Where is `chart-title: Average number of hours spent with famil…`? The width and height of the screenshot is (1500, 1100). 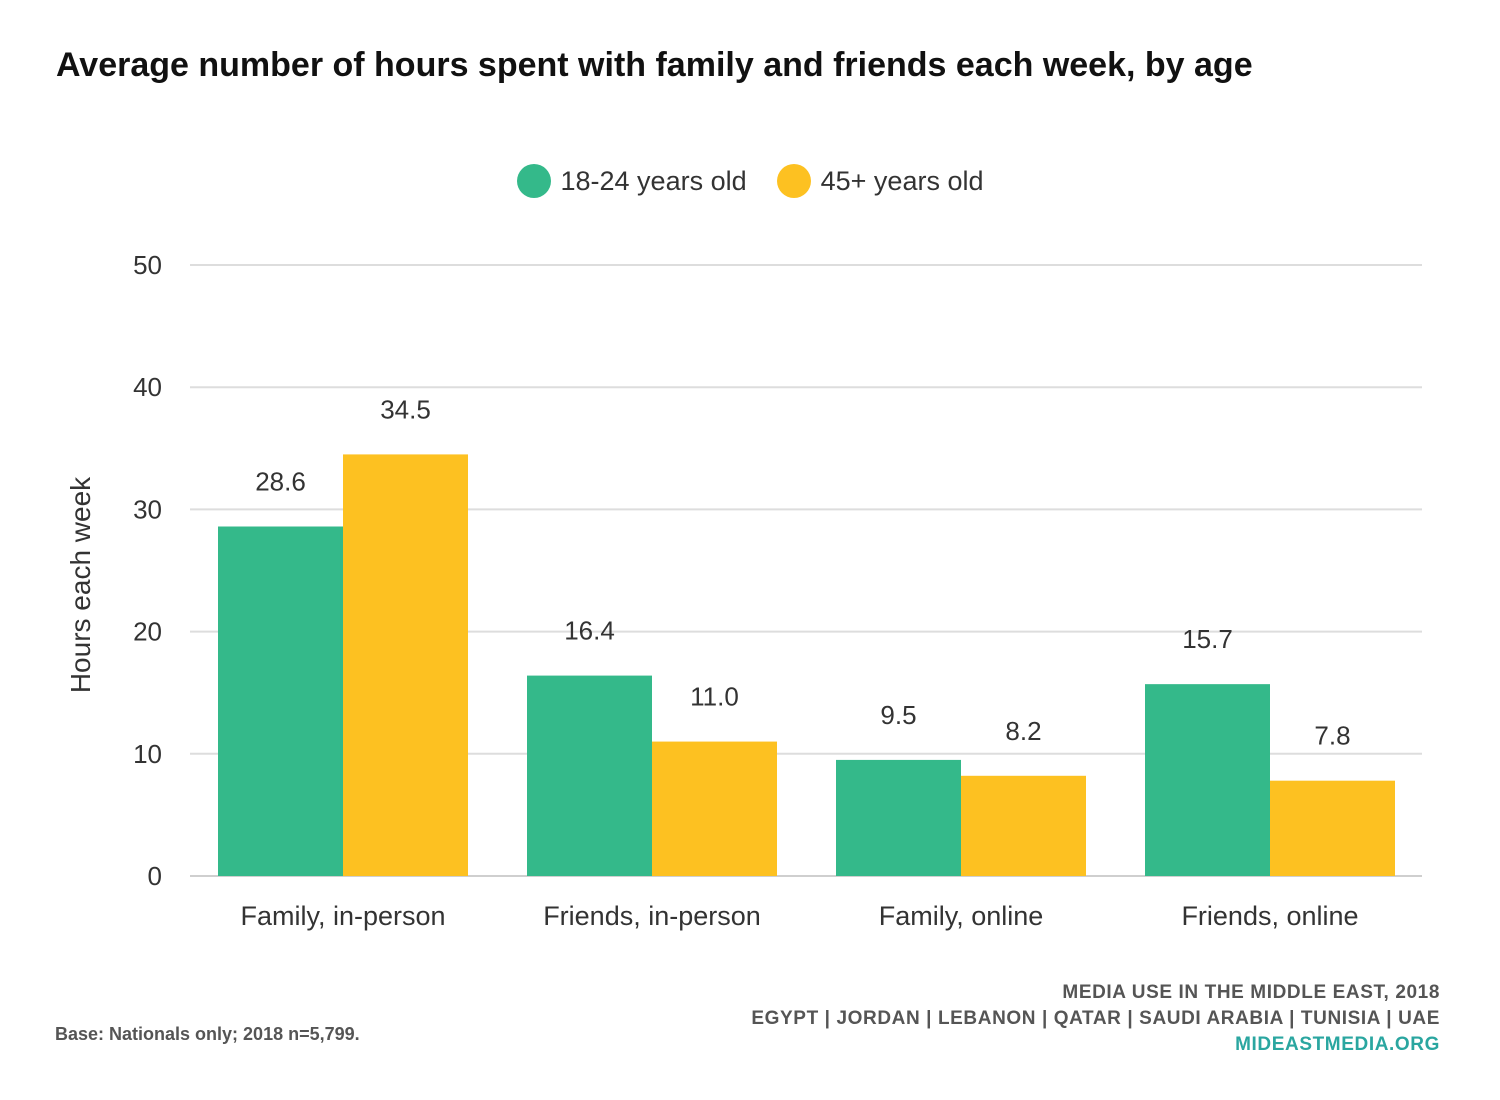
chart-title: Average number of hours spent with famil… is located at coordinates (654, 65).